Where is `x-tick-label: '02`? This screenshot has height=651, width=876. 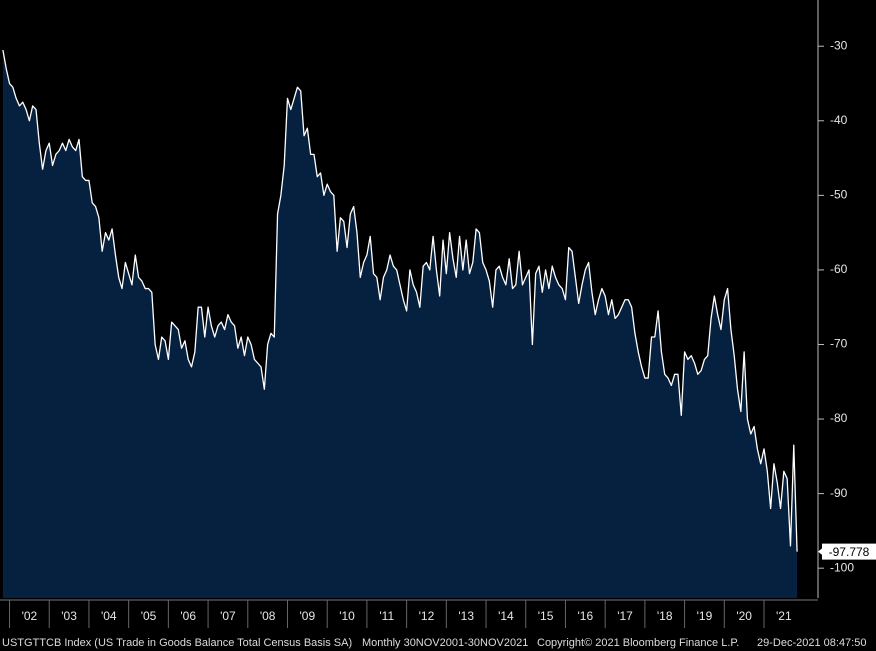 x-tick-label: '02 is located at coordinates (30, 616).